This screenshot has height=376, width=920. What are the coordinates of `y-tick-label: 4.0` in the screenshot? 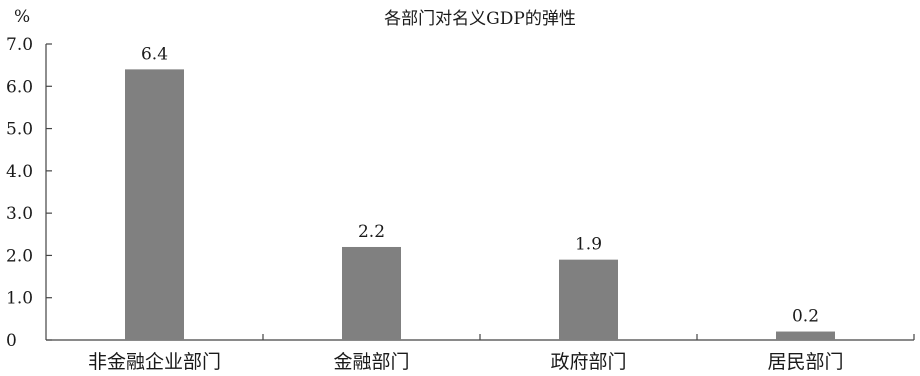 It's located at (19, 172).